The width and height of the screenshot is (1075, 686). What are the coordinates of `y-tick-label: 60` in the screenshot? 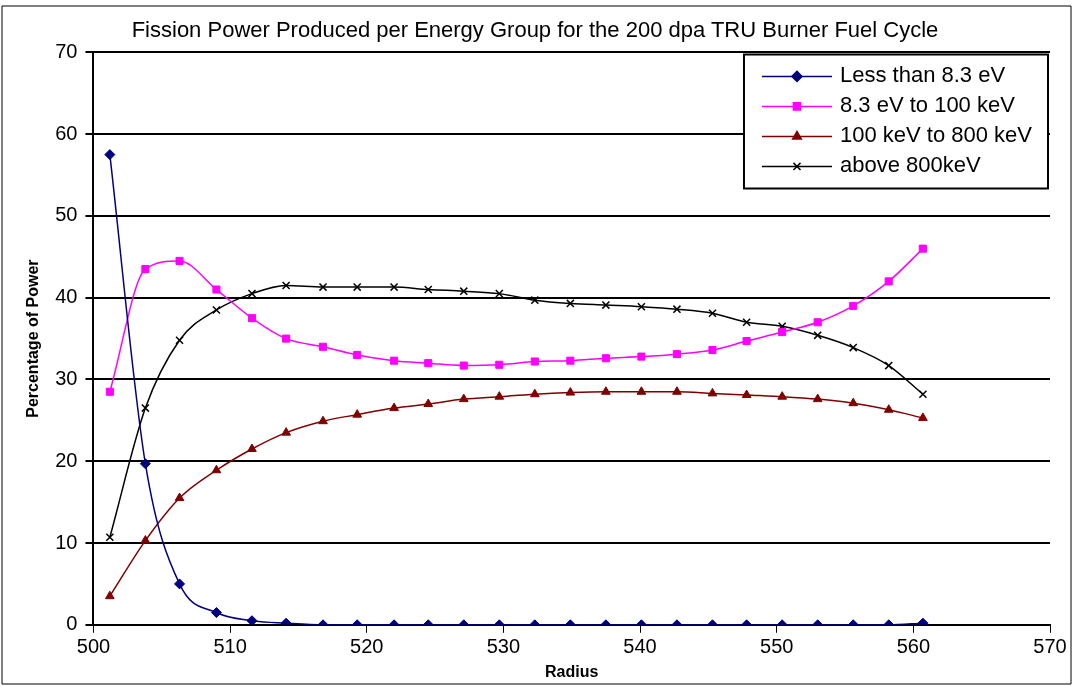 It's located at (66, 132).